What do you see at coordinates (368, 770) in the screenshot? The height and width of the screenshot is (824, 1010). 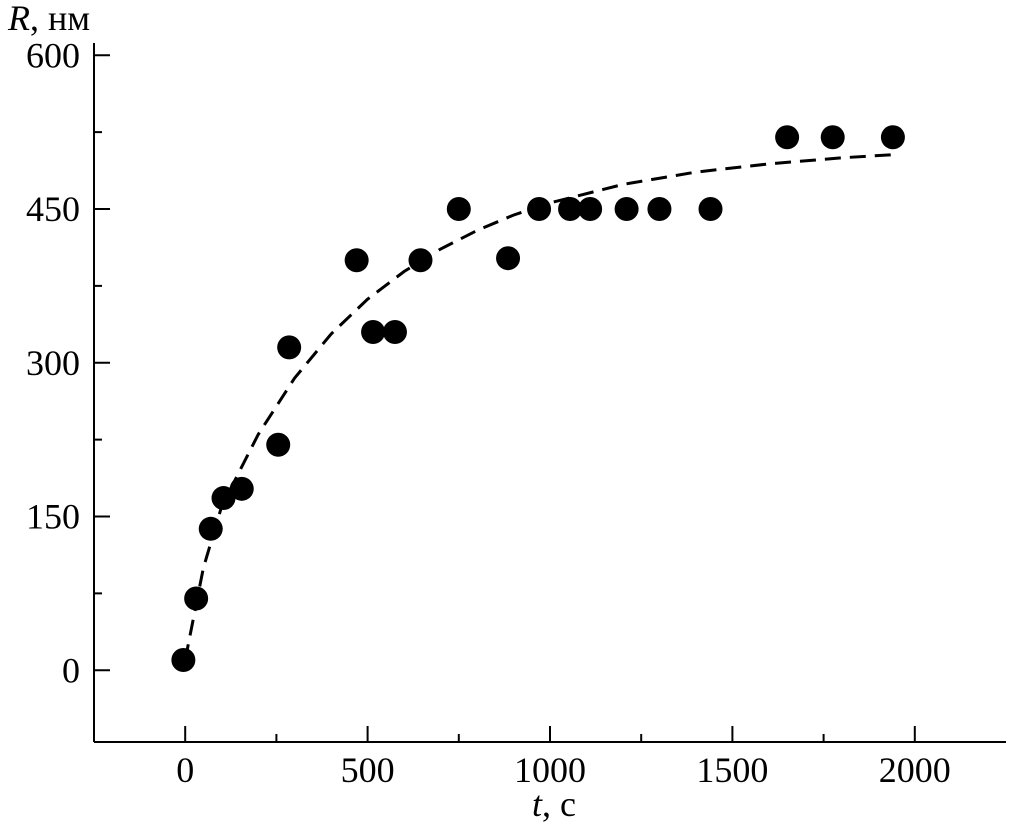 I see `x-tick-label: 500` at bounding box center [368, 770].